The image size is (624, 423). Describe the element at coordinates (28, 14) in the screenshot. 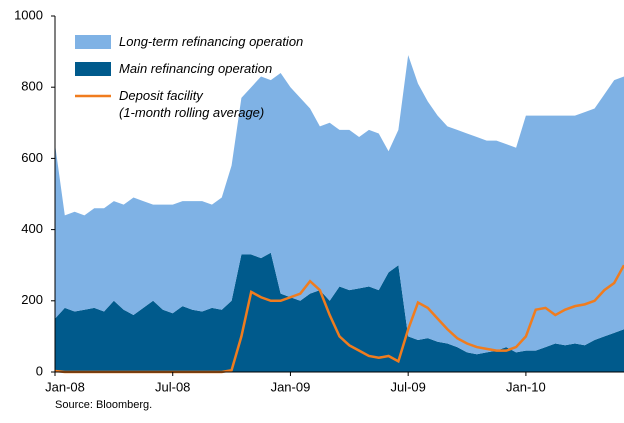

I see `y-tick-label: 1000` at that location.